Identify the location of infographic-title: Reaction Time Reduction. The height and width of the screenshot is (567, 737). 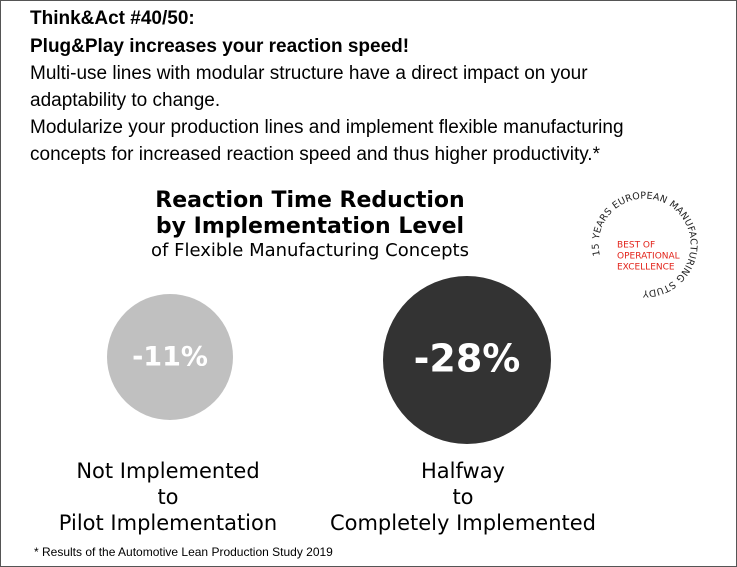
(309, 200).